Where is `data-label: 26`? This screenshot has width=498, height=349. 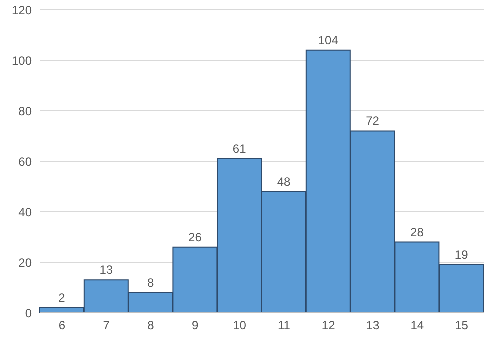 data-label: 26 is located at coordinates (195, 237).